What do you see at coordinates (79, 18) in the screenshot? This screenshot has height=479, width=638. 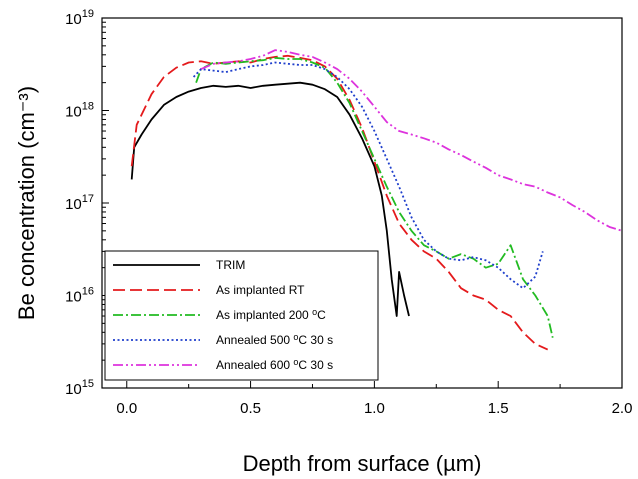 I see `y-tick-label: 1019` at bounding box center [79, 18].